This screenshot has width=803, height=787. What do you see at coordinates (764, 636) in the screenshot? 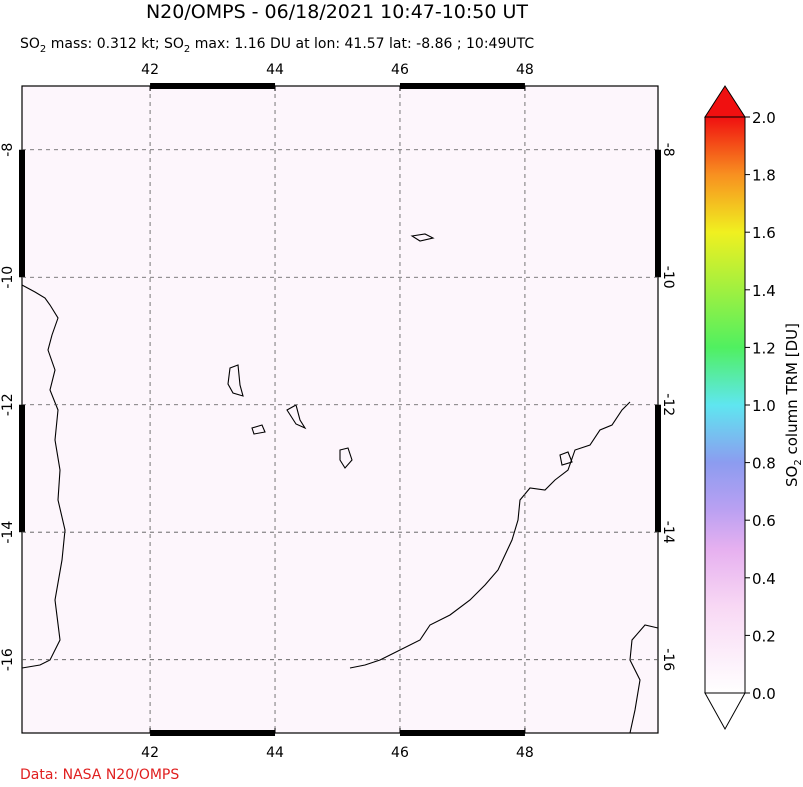
I see `colorbar-tick-label: 0.2` at bounding box center [764, 636].